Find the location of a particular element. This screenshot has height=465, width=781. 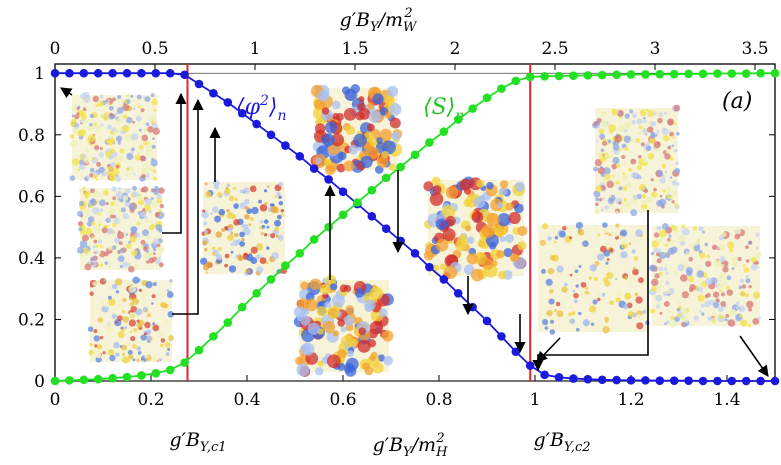

x-top-tick-label: 2.5 is located at coordinates (554, 49).